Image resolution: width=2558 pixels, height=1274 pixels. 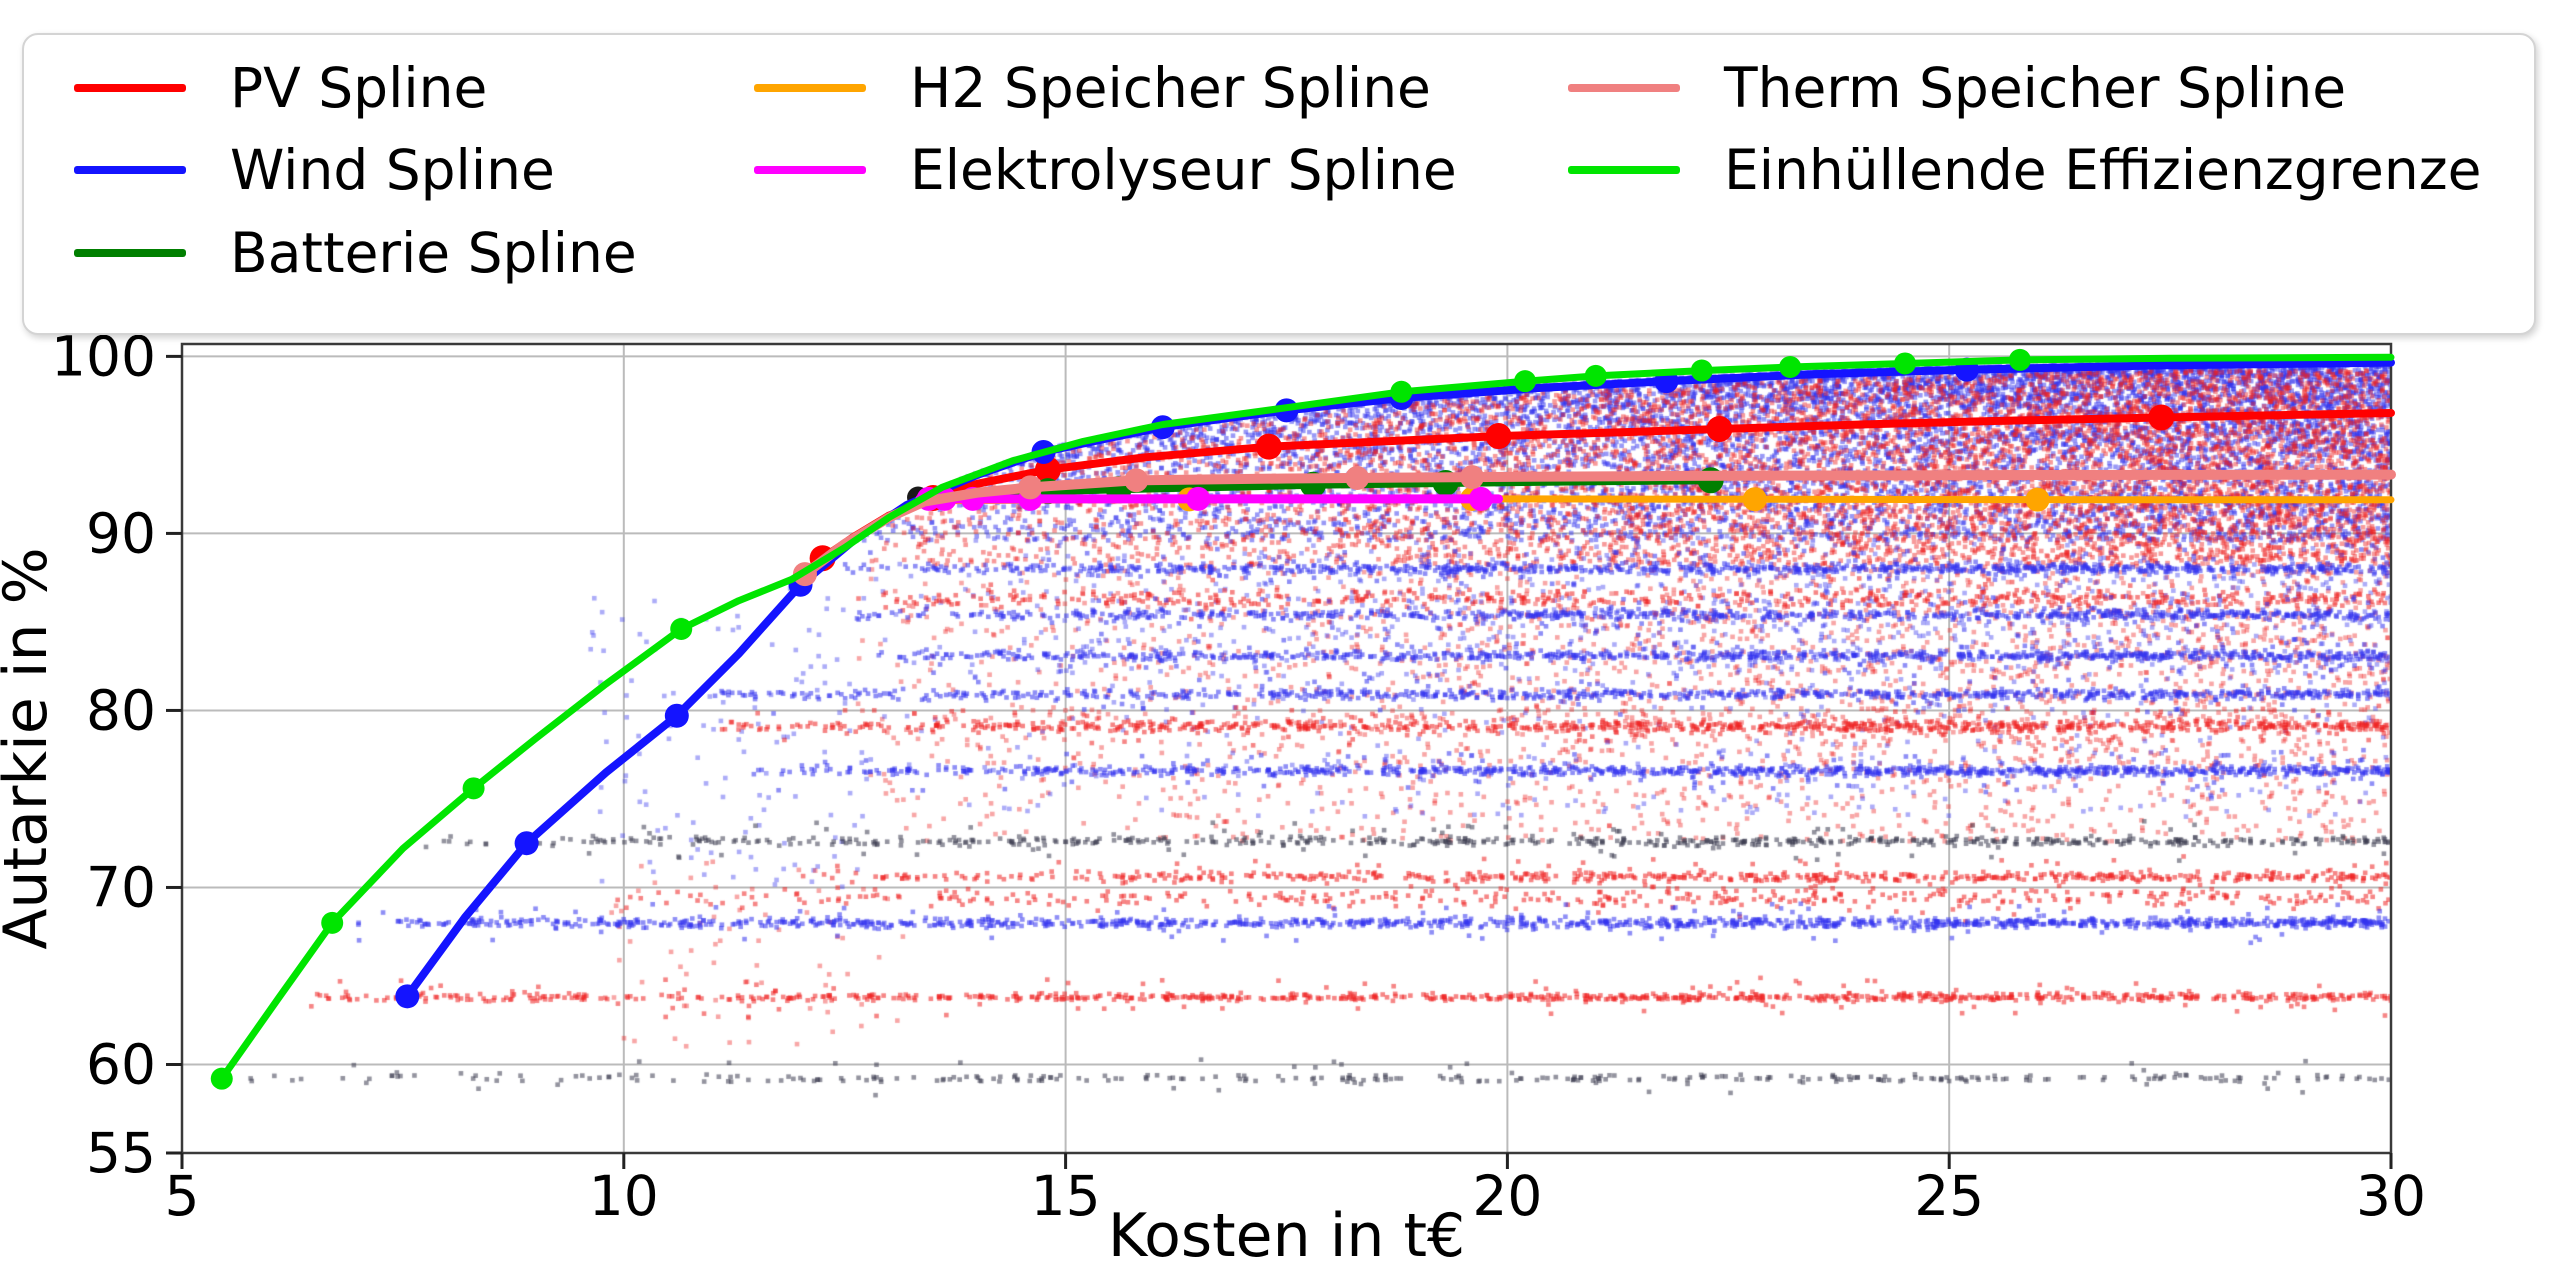 I want to click on y-tick-label-55: 55, so click(x=121, y=1153).